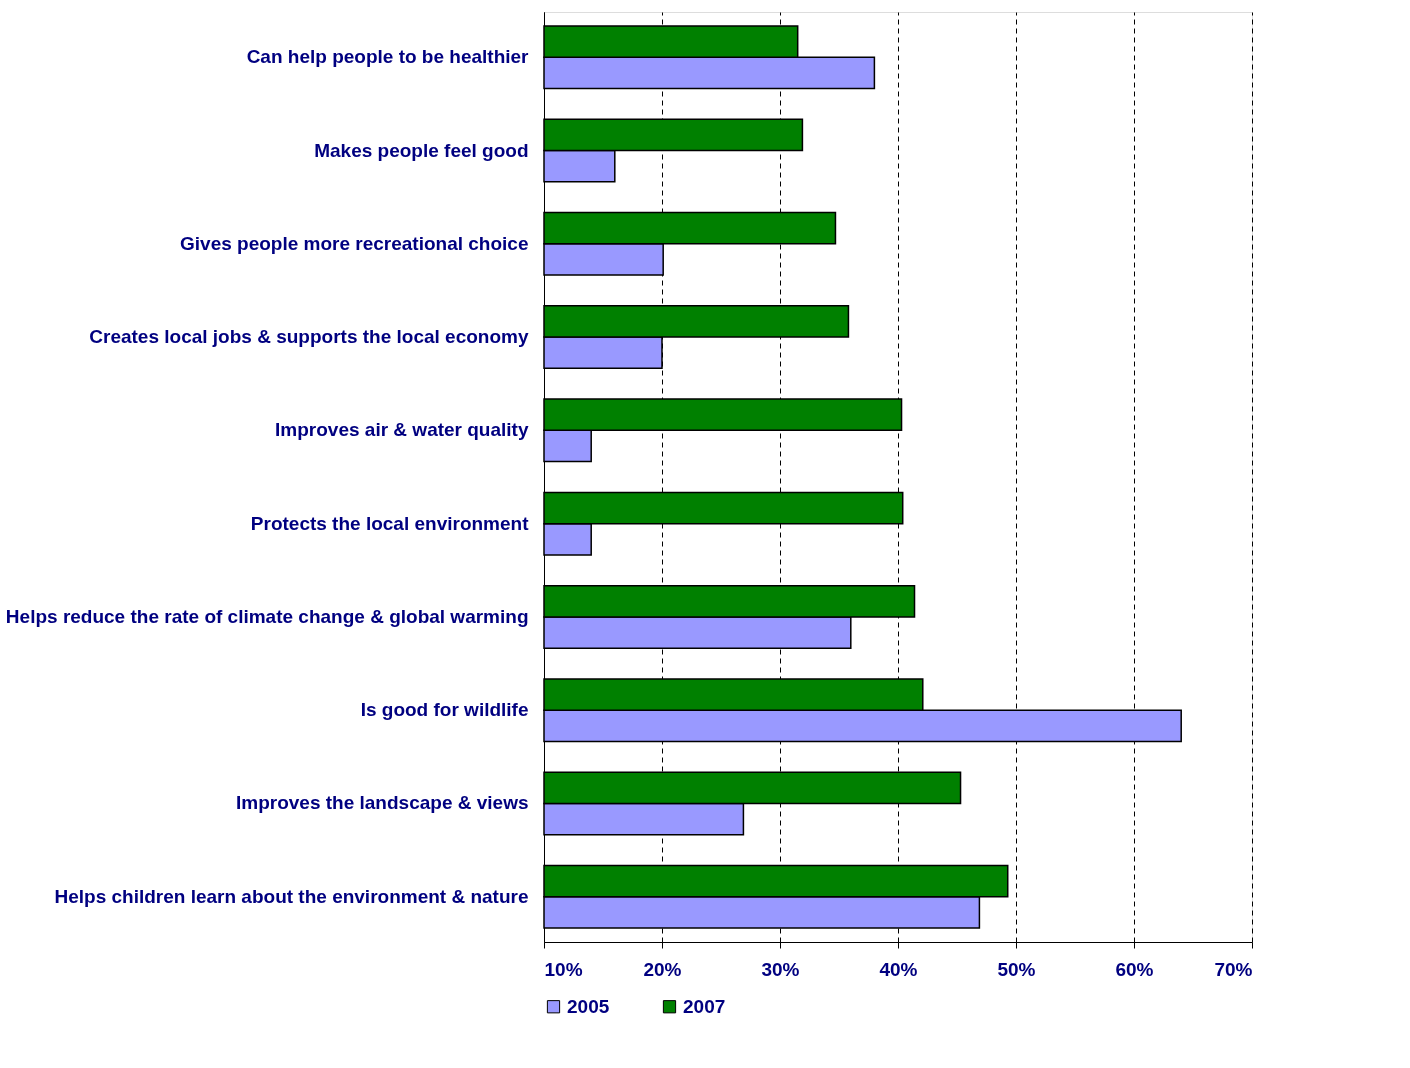  Describe the element at coordinates (780, 969) in the screenshot. I see `x-tick-label: 30%` at that location.